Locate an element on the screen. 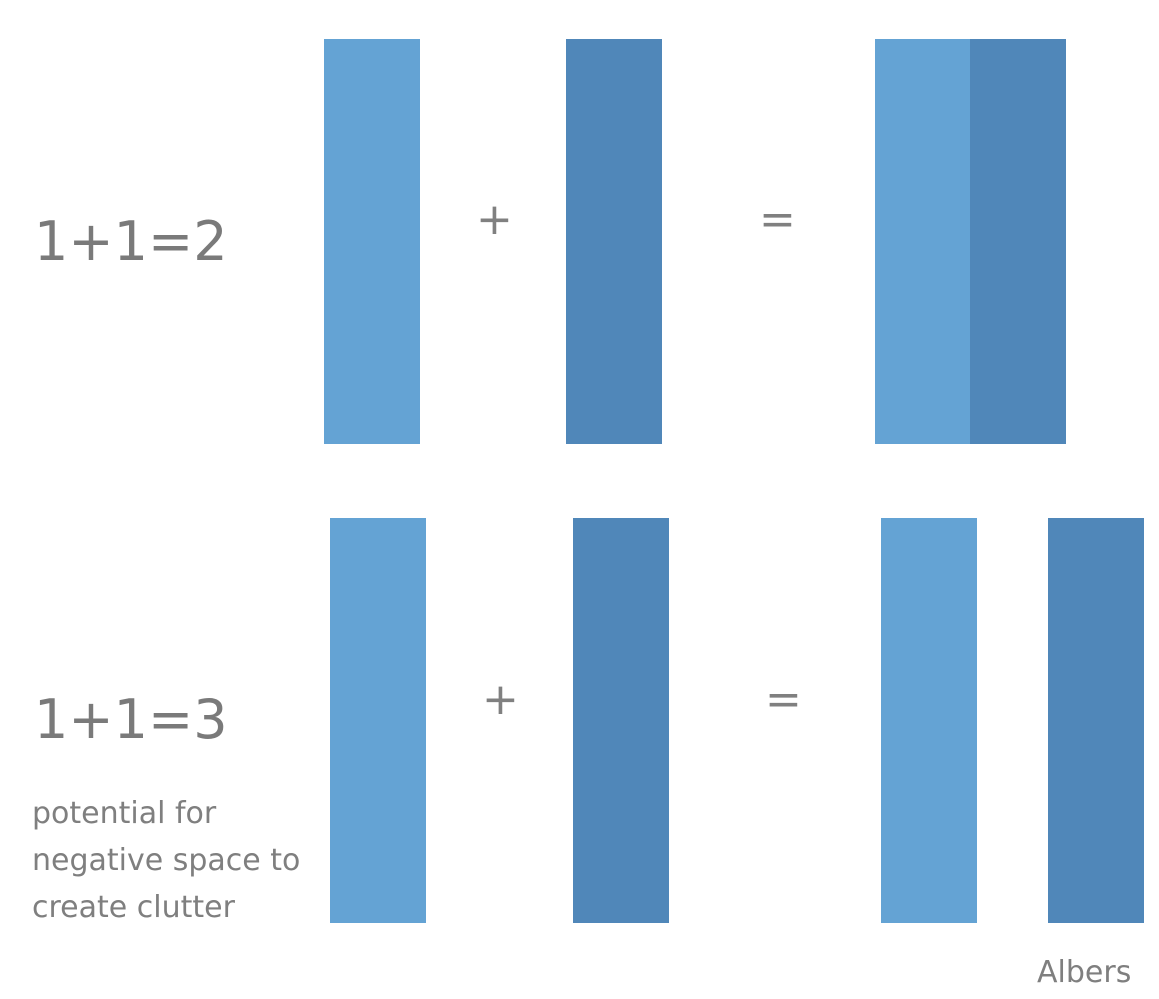 The image size is (1159, 999). row1-equals-sign: = is located at coordinates (777, 219).